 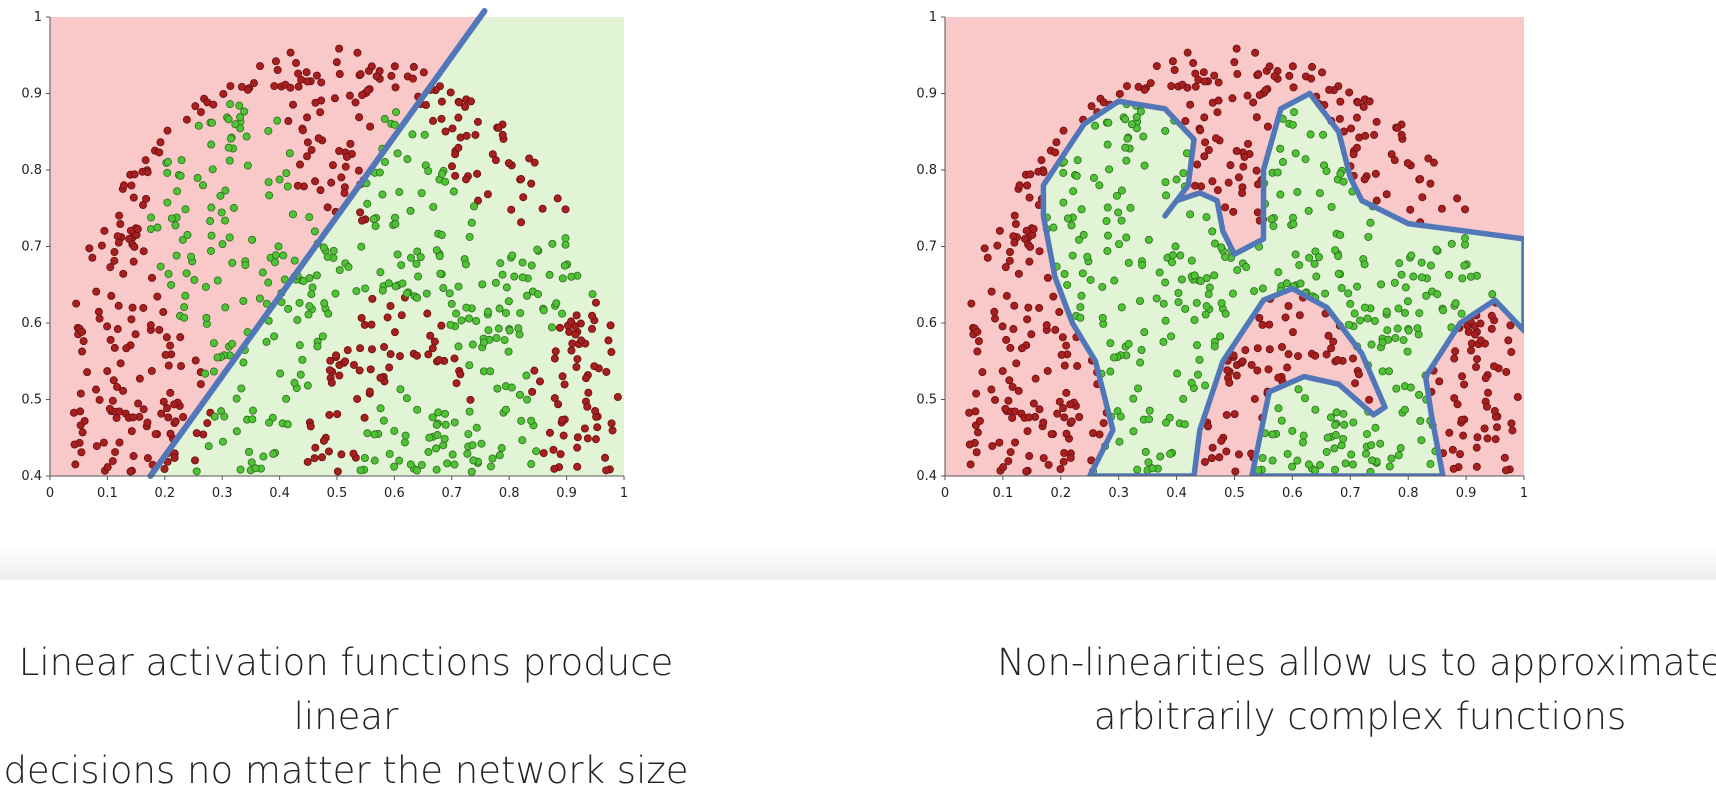 I want to click on x-tick-label: 0.3, so click(x=222, y=493).